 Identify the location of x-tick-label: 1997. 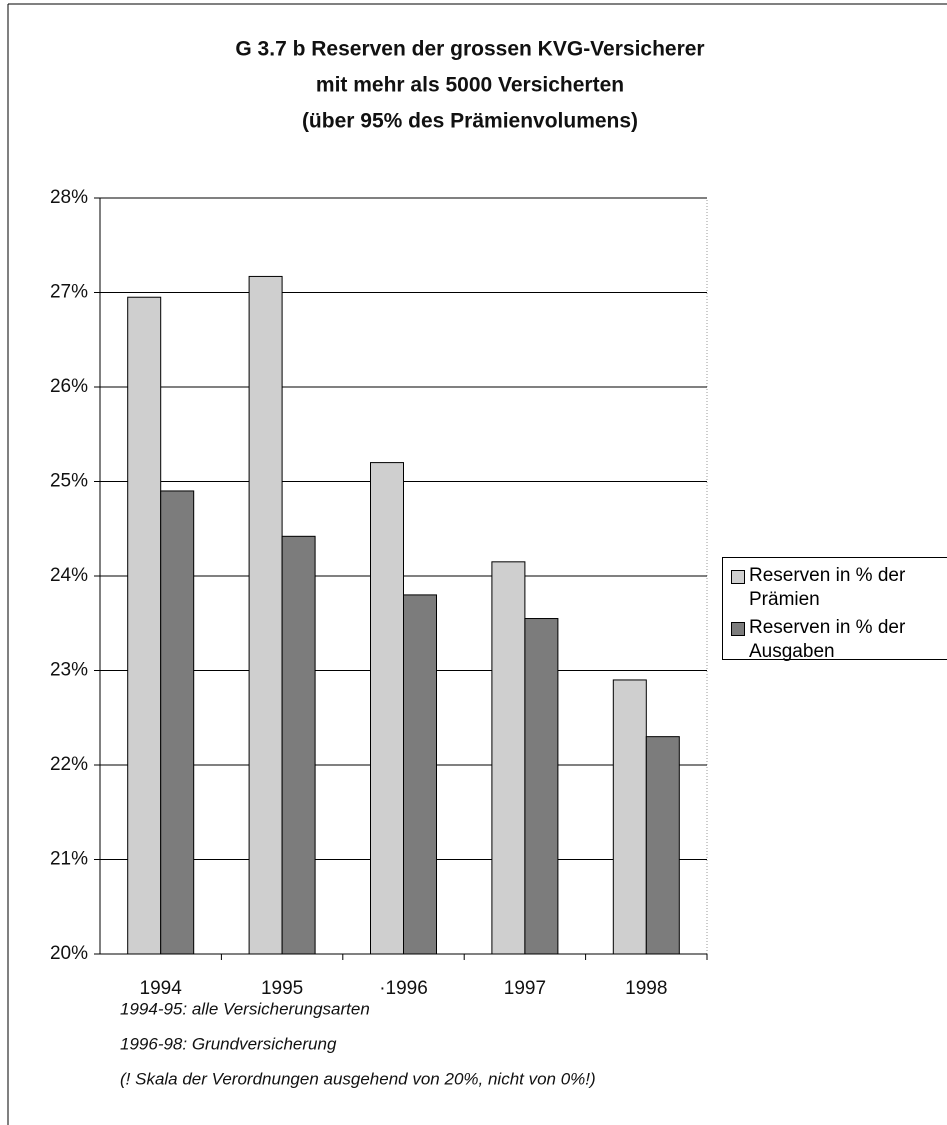
(525, 988).